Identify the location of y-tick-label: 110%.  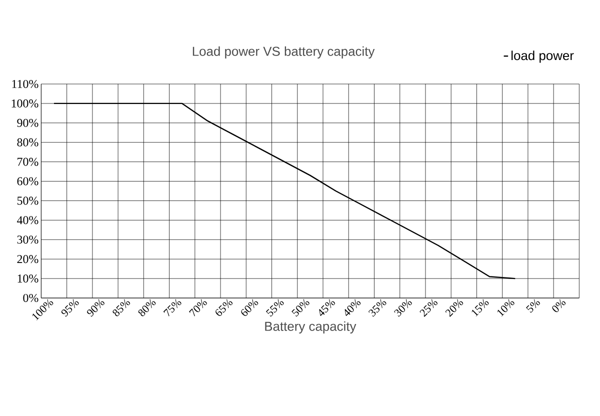
(25, 84).